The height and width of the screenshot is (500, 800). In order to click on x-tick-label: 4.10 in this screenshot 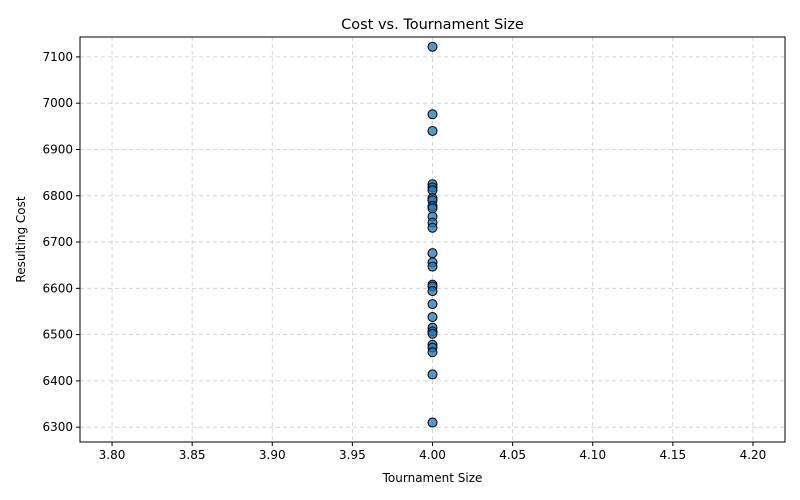, I will do `click(592, 455)`.